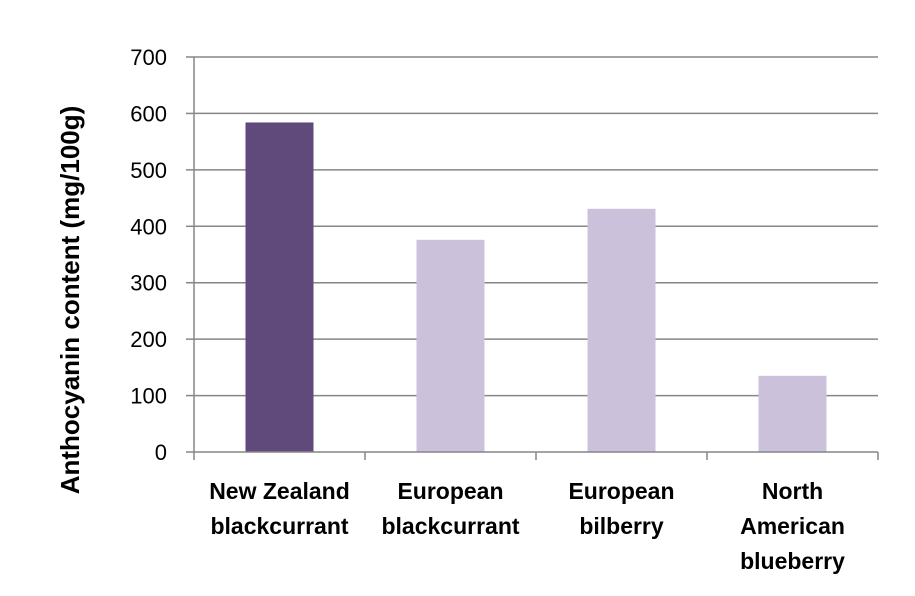  Describe the element at coordinates (148, 255) in the screenshot. I see `y-tick-labels: 0 100 200 300 400 500 600 700` at that location.